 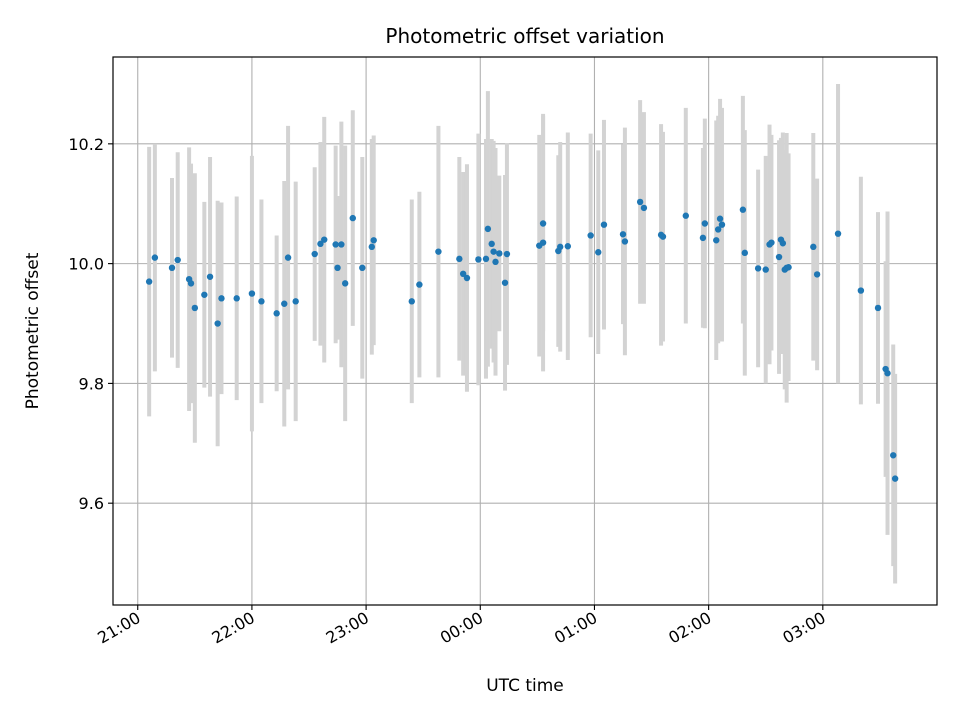 I want to click on y-tick-label: 10.2, so click(x=86, y=144).